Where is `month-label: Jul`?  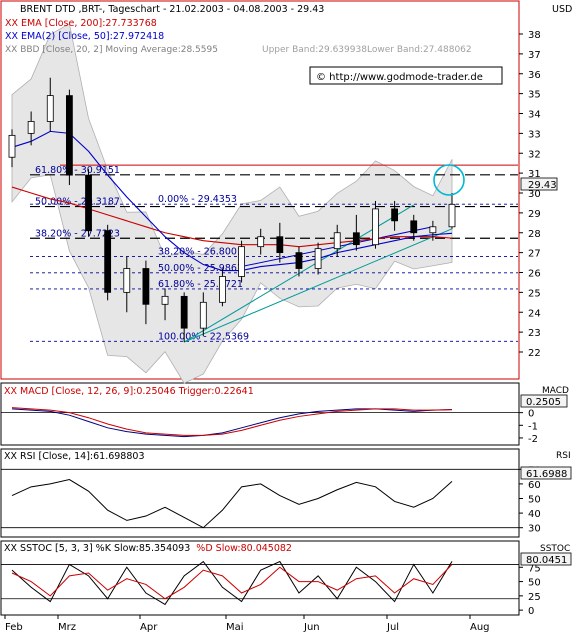
month-label: Jul is located at coordinates (392, 627).